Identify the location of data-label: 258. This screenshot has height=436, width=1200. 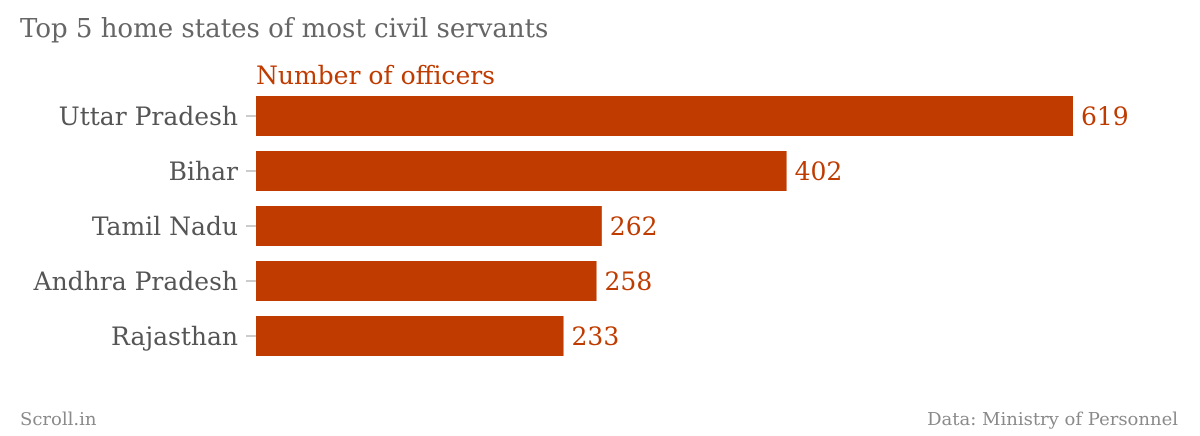
(629, 281).